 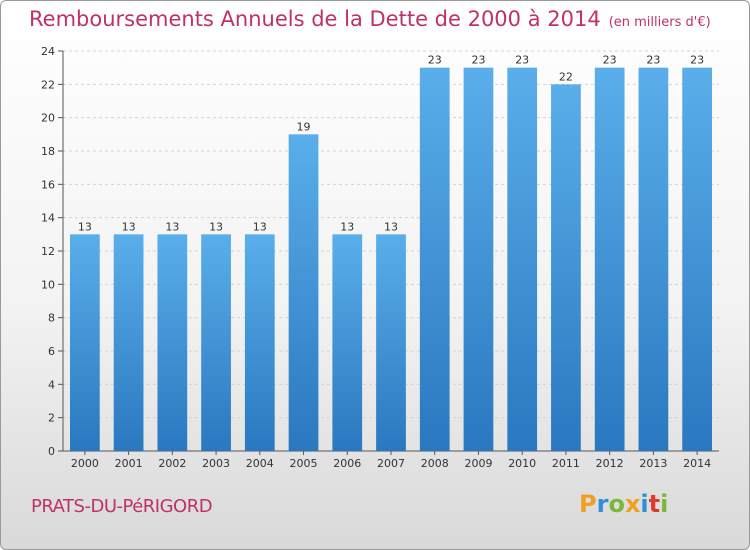 I want to click on y-tick-label: 20, so click(x=48, y=118).